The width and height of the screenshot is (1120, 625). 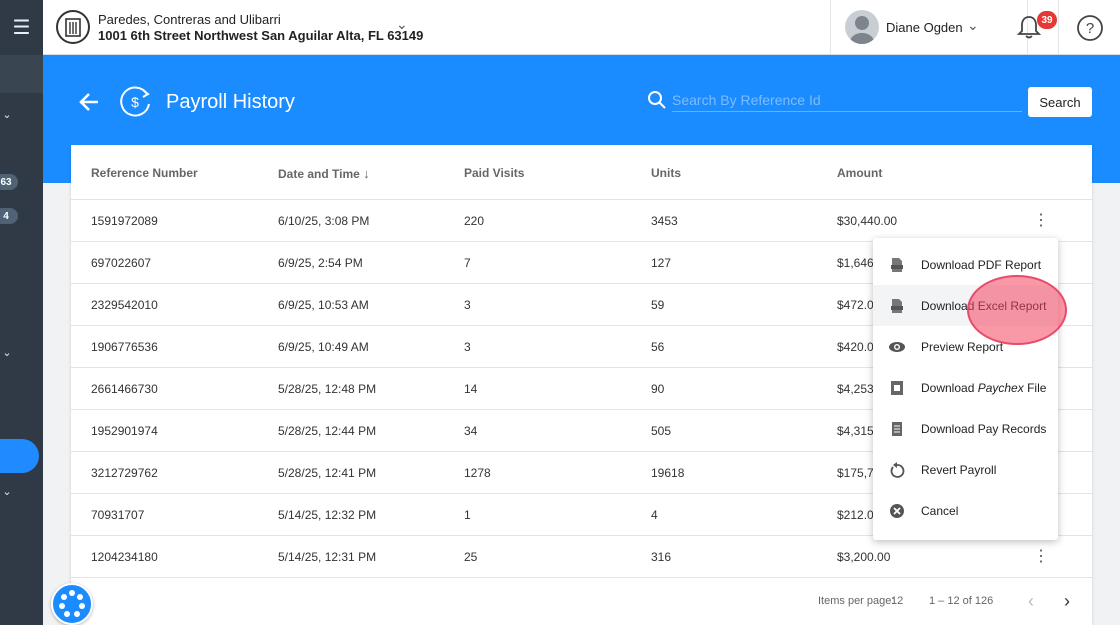 What do you see at coordinates (118, 515) in the screenshot?
I see `cell-reference: 70931707` at bounding box center [118, 515].